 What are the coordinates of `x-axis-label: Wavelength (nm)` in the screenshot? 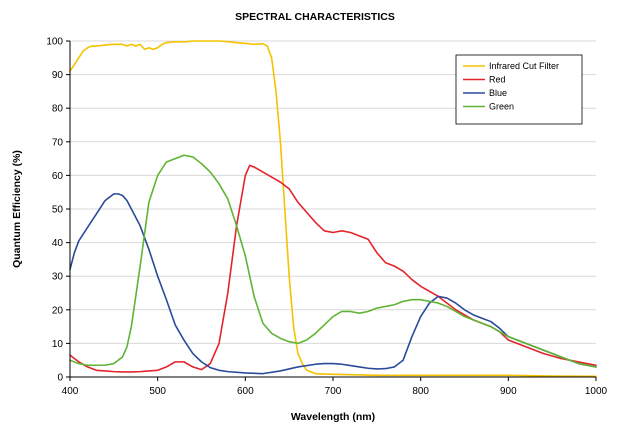 It's located at (333, 417).